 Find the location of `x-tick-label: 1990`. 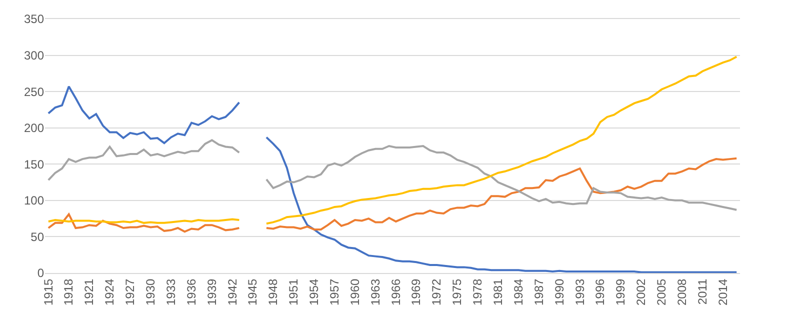

x-tick-label: 1990 is located at coordinates (559, 292).